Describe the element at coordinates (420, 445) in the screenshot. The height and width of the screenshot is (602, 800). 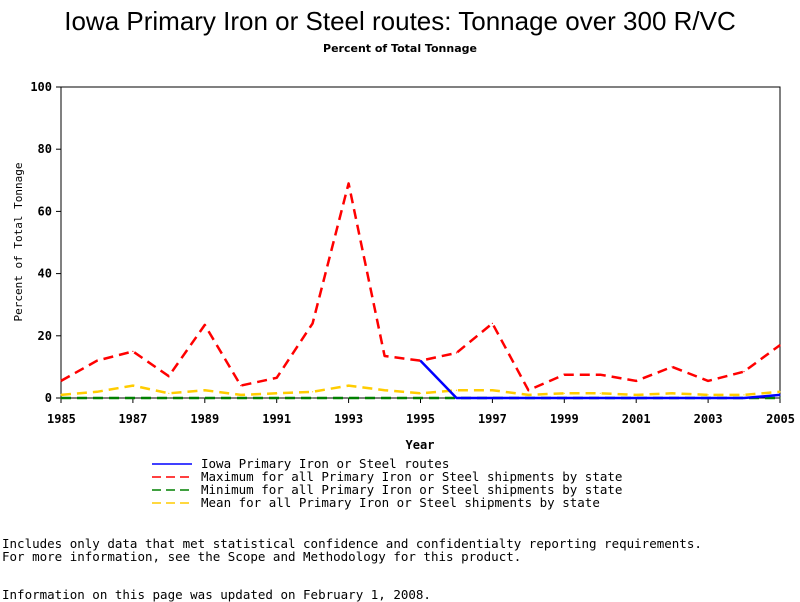
I see `x-axis-label: Year` at that location.